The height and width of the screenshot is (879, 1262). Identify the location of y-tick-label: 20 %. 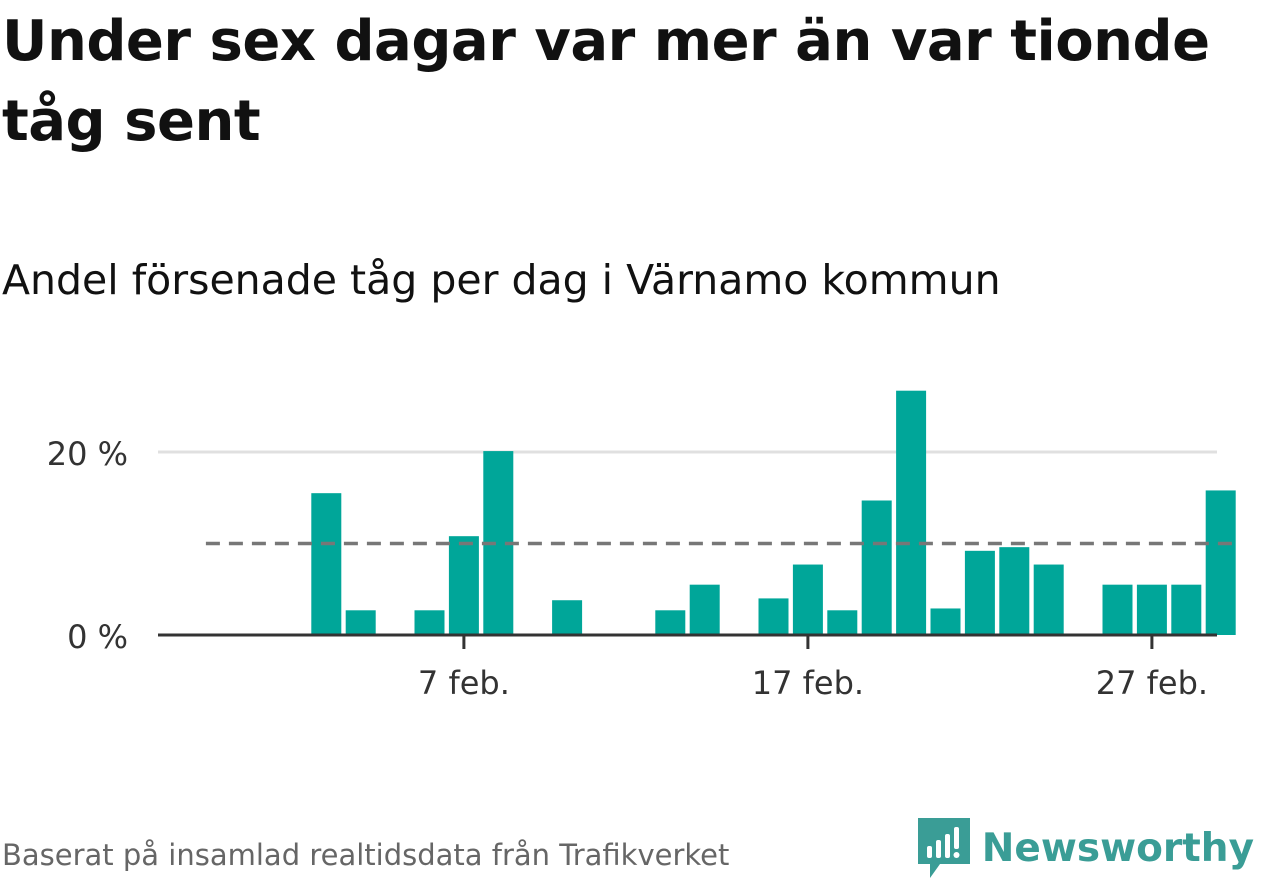
(87, 454).